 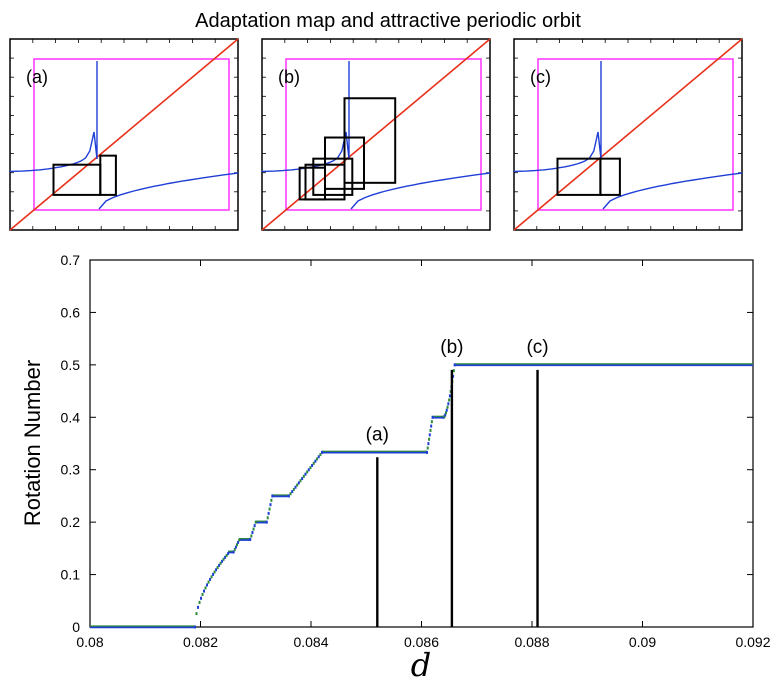 What do you see at coordinates (752, 642) in the screenshot?
I see `x-tick-label: 0.092` at bounding box center [752, 642].